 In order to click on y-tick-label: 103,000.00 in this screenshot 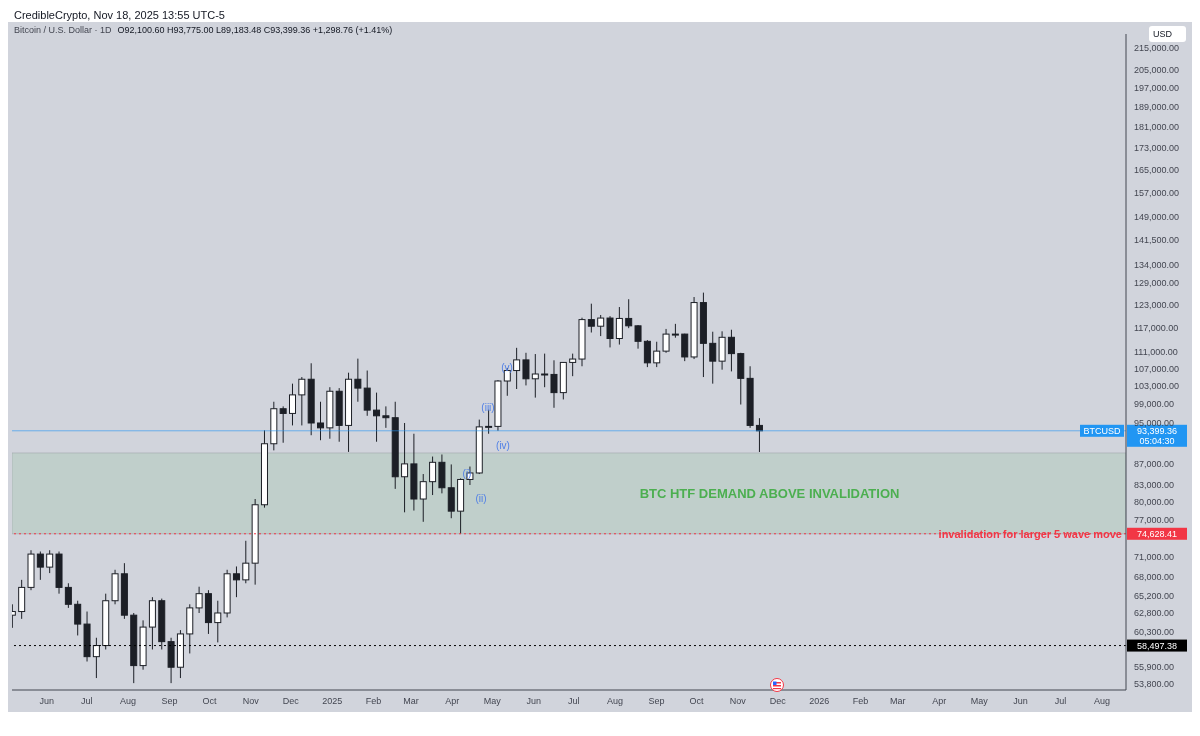, I will do `click(1157, 386)`.